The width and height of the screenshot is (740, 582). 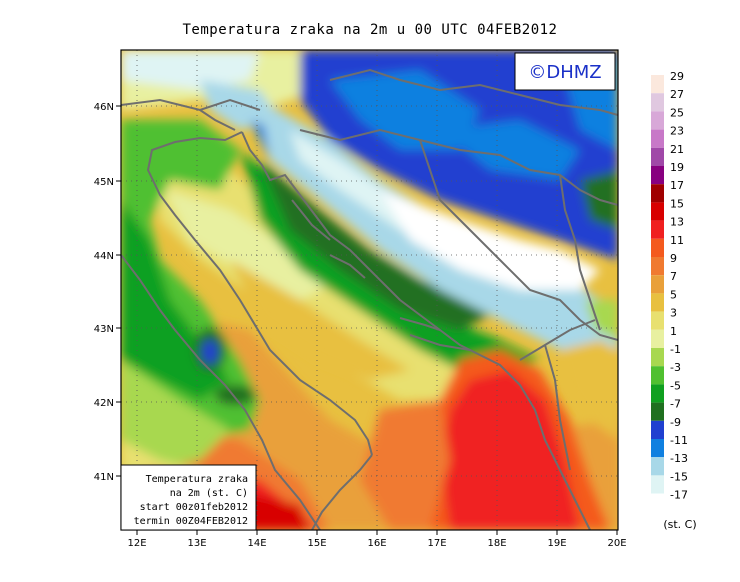 What do you see at coordinates (679, 476) in the screenshot?
I see `legend-label: -15` at bounding box center [679, 476].